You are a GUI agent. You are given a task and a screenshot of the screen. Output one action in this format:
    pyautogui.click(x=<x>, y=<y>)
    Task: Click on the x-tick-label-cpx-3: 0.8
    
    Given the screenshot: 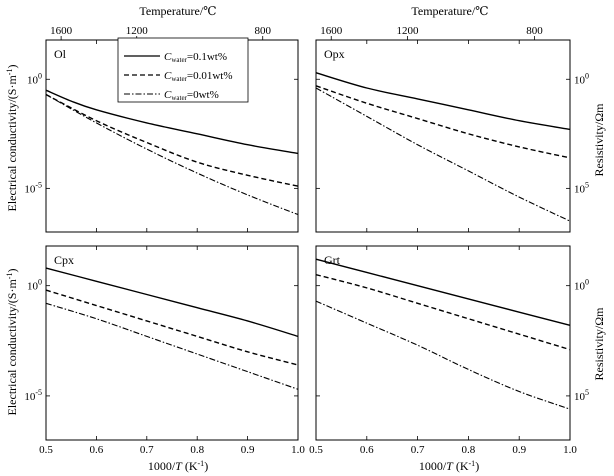 What is the action you would take?
    pyautogui.click(x=197, y=450)
    